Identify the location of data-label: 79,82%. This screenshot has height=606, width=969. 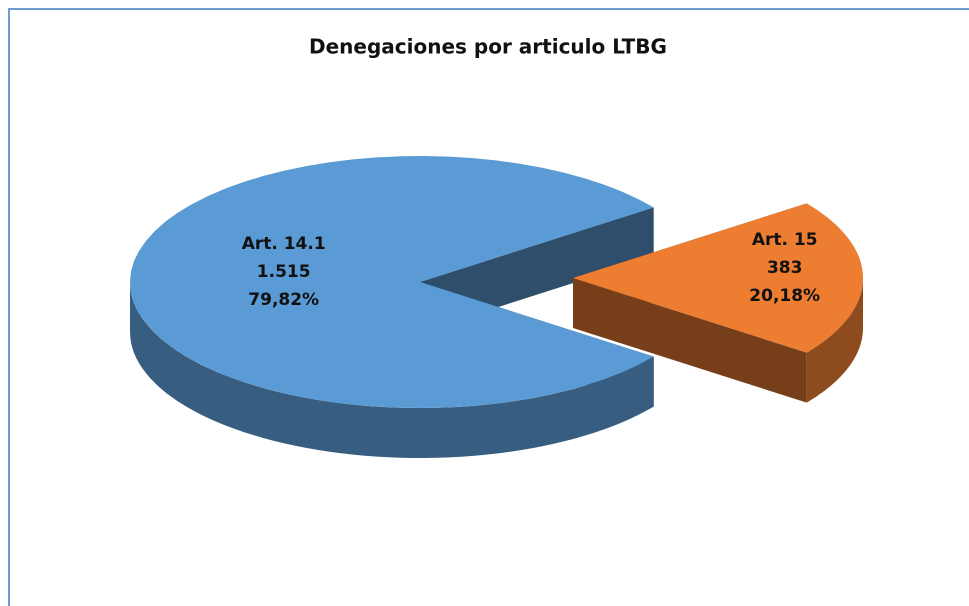
(283, 300).